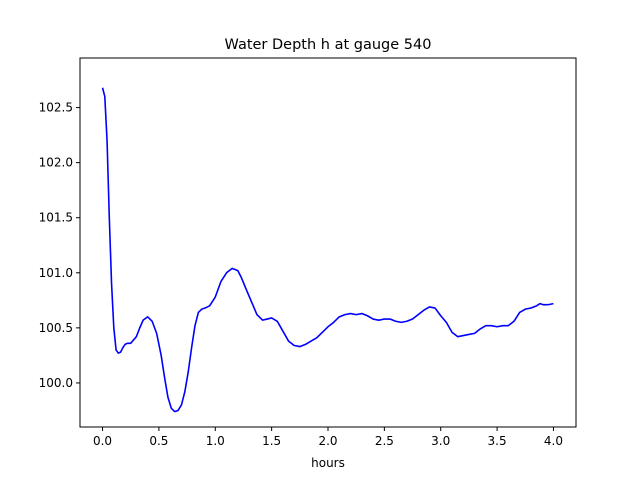 This screenshot has height=480, width=640. I want to click on y-tick-label: 101.5, so click(56, 218).